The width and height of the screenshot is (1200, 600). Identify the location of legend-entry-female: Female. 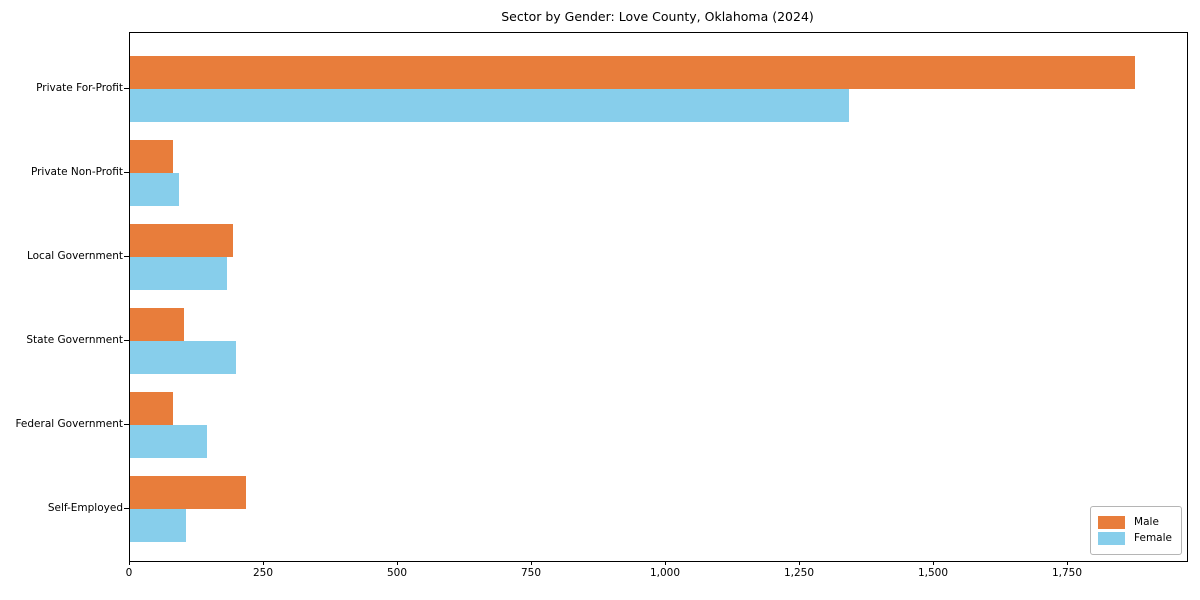
(1135, 538).